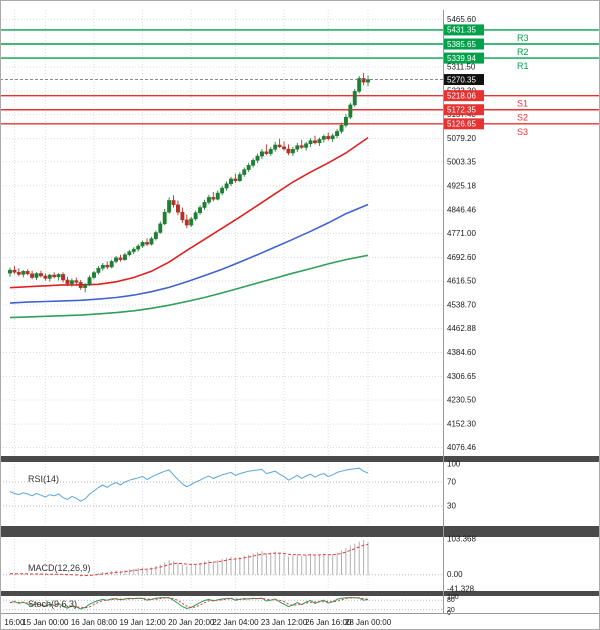 The width and height of the screenshot is (600, 630). I want to click on svg-text: 5218.06, so click(461, 95).